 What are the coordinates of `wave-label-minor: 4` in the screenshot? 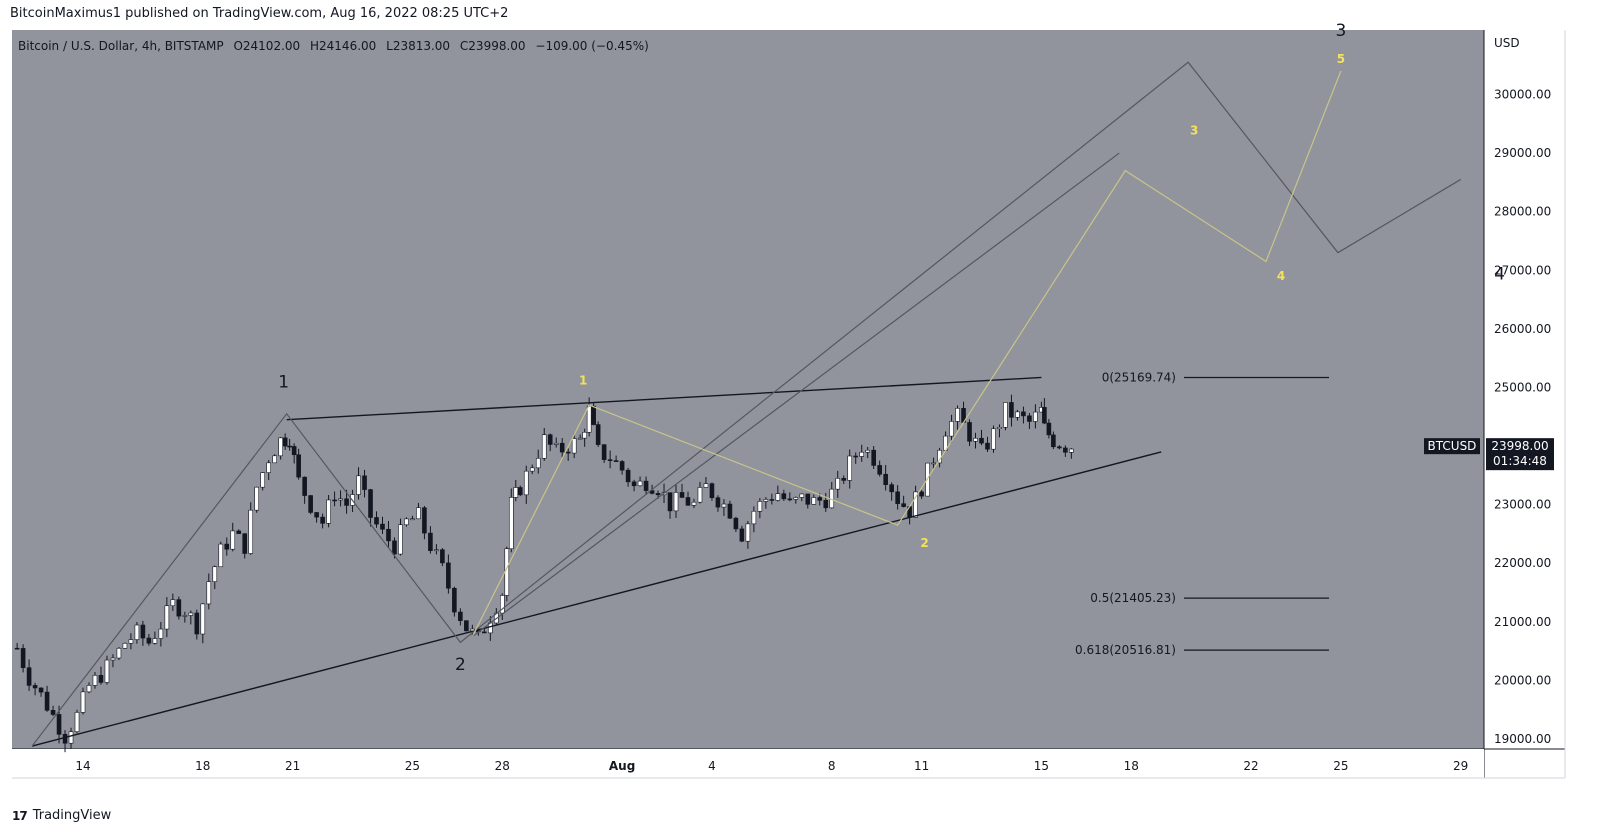 It's located at (1281, 276).